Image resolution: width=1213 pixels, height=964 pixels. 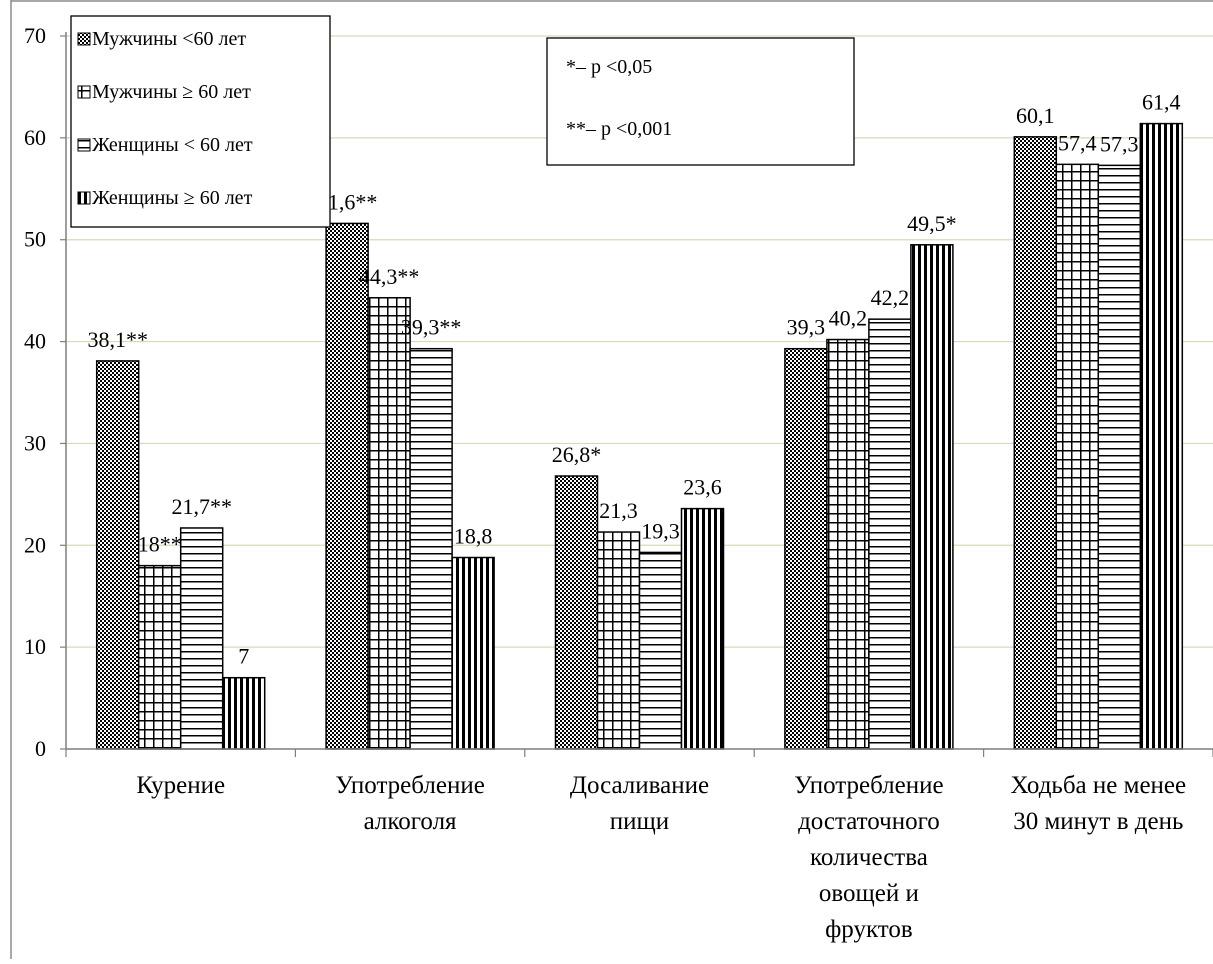 What do you see at coordinates (35, 544) in the screenshot?
I see `y-tick-label: 20` at bounding box center [35, 544].